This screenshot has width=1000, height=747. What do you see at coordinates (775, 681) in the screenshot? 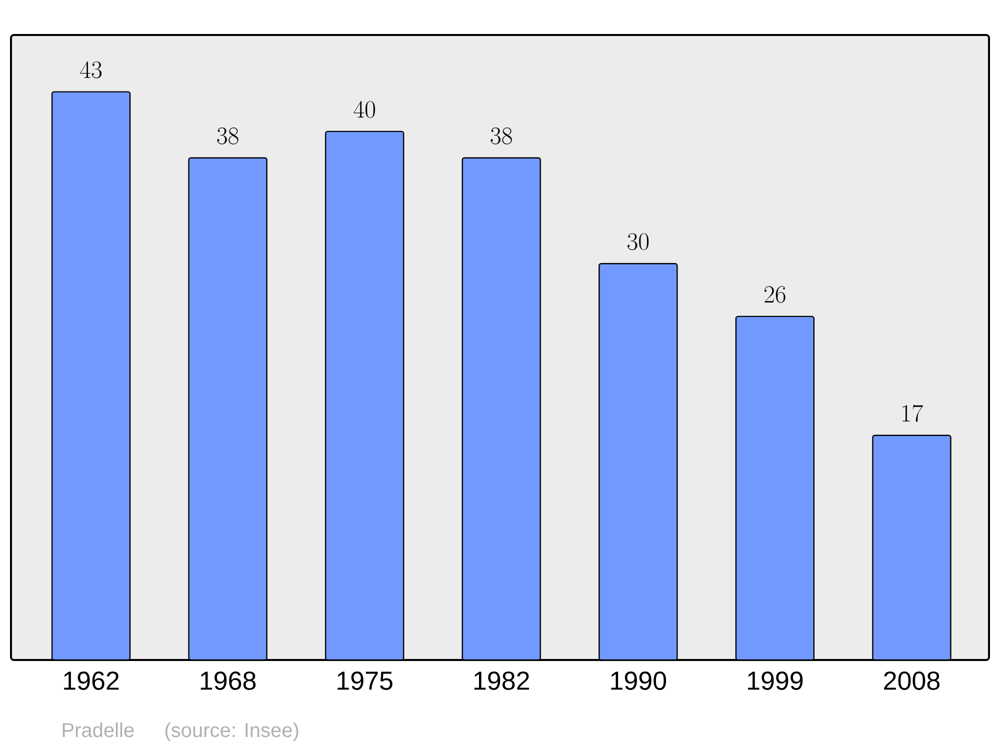
I see `x-tick-label: 1999` at bounding box center [775, 681].